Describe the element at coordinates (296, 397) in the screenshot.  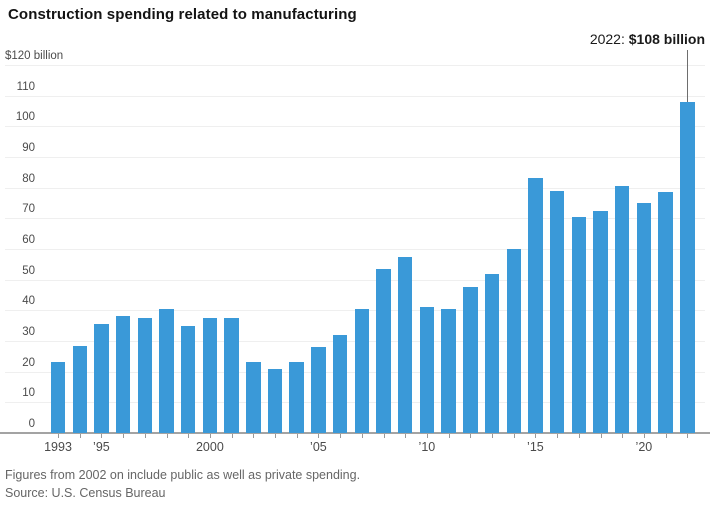
I see `bar-2004` at that location.